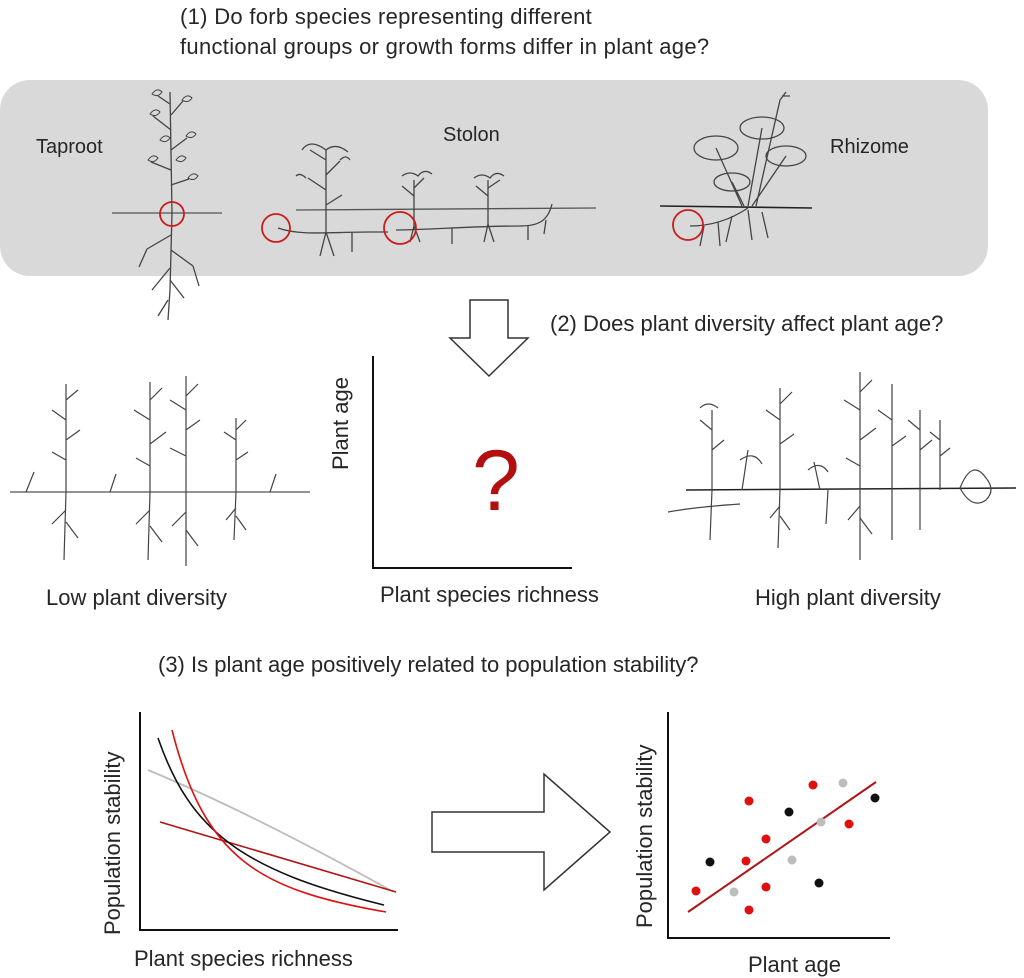  Describe the element at coordinates (489, 338) in the screenshot. I see `down-arrow-icon` at that location.